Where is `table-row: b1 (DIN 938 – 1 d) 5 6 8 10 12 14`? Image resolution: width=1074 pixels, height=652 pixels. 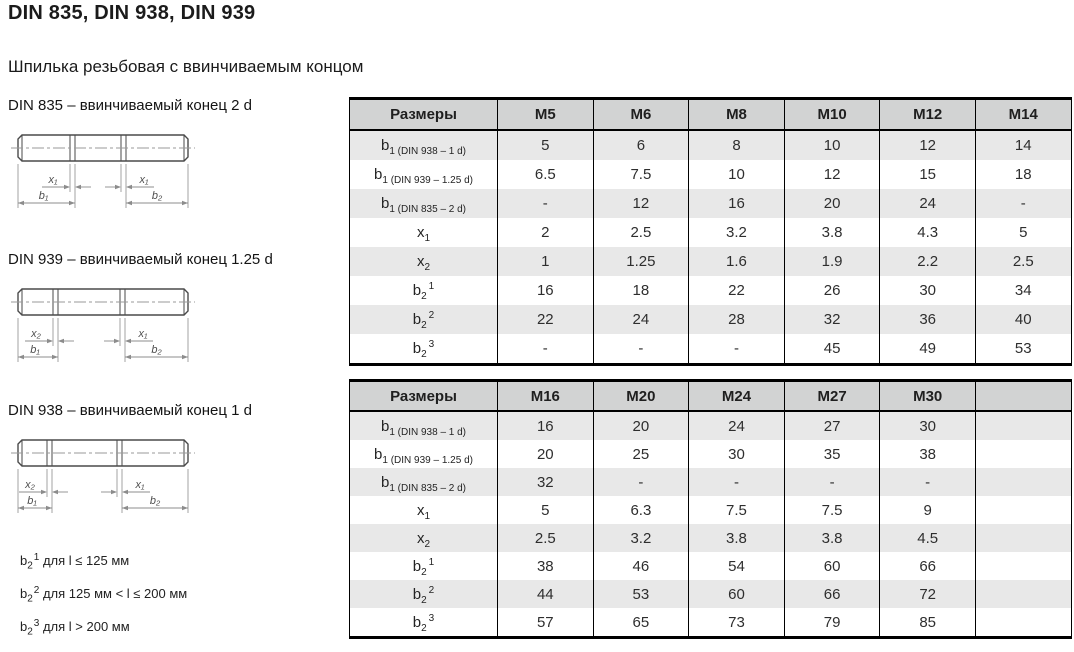
table-row: b1 (DIN 938 – 1 d) 5 6 8 10 12 14 is located at coordinates (710, 145).